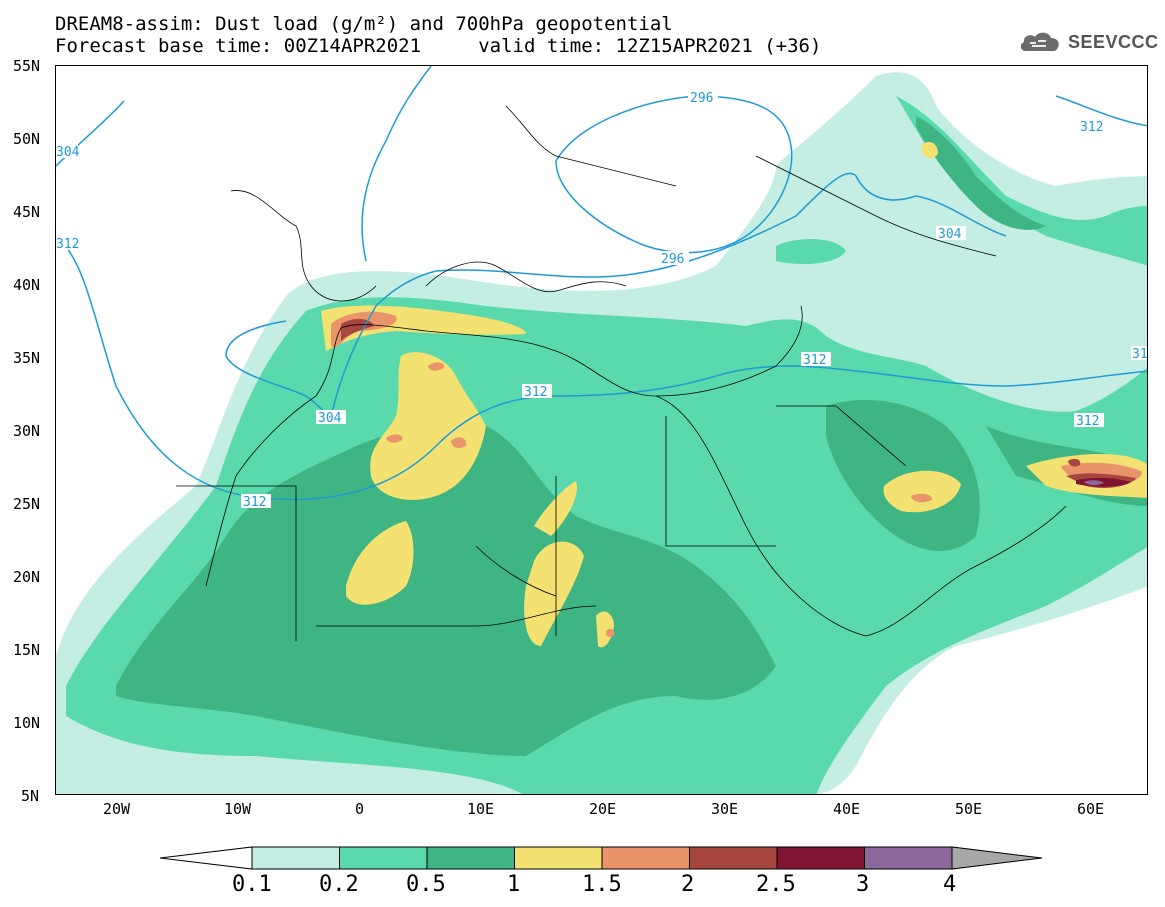 Image resolution: width=1165 pixels, height=907 pixels. What do you see at coordinates (725, 809) in the screenshot?
I see `lon-label: 30E` at bounding box center [725, 809].